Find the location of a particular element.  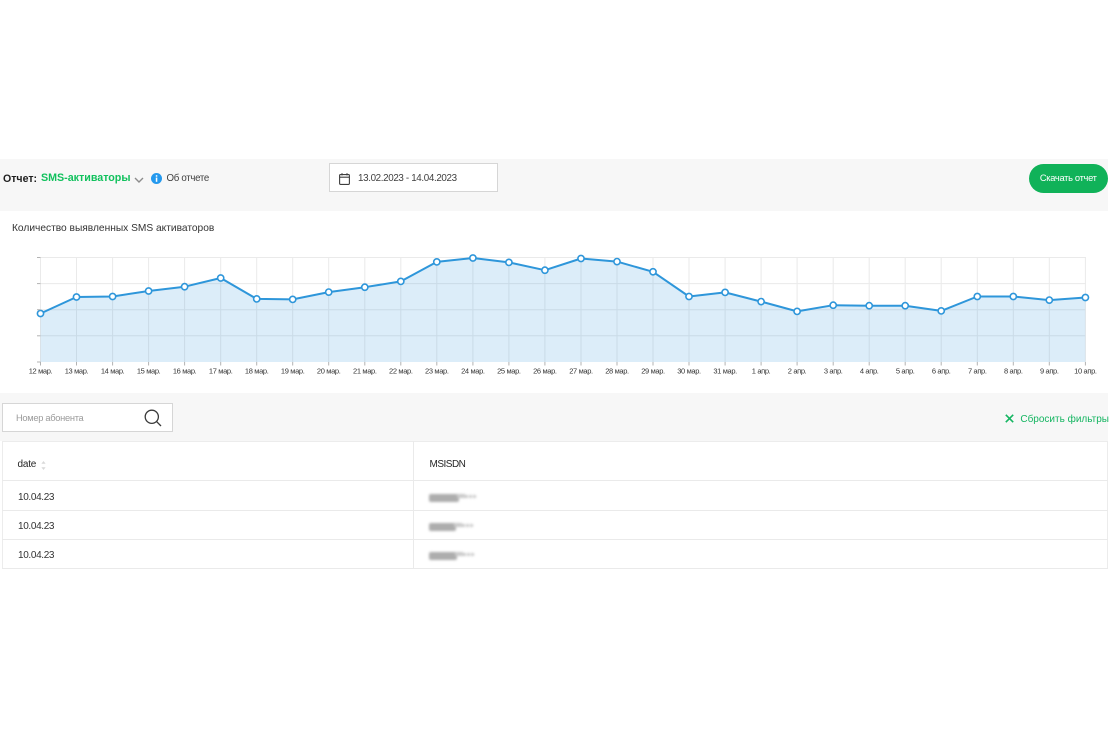

svg-text: 30 мар. is located at coordinates (689, 371).